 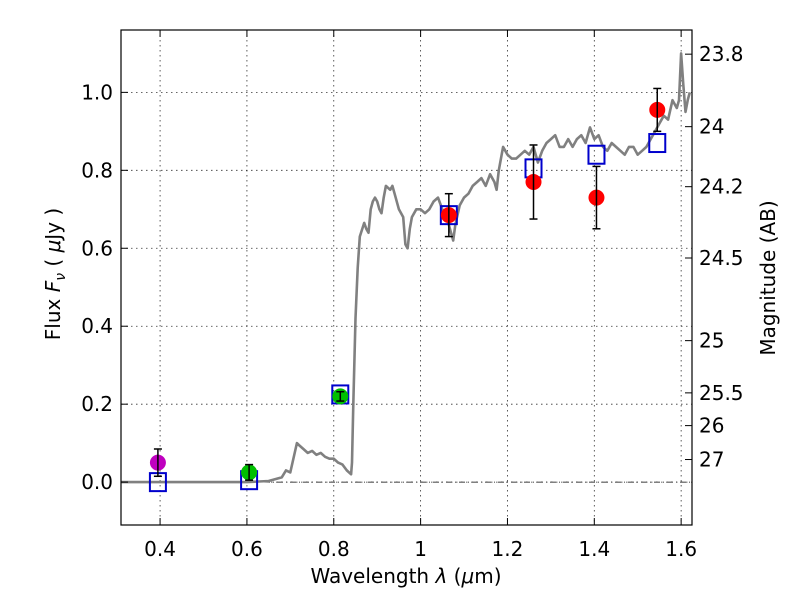 What do you see at coordinates (97, 326) in the screenshot?
I see `y-tick-label: 0.4` at bounding box center [97, 326].